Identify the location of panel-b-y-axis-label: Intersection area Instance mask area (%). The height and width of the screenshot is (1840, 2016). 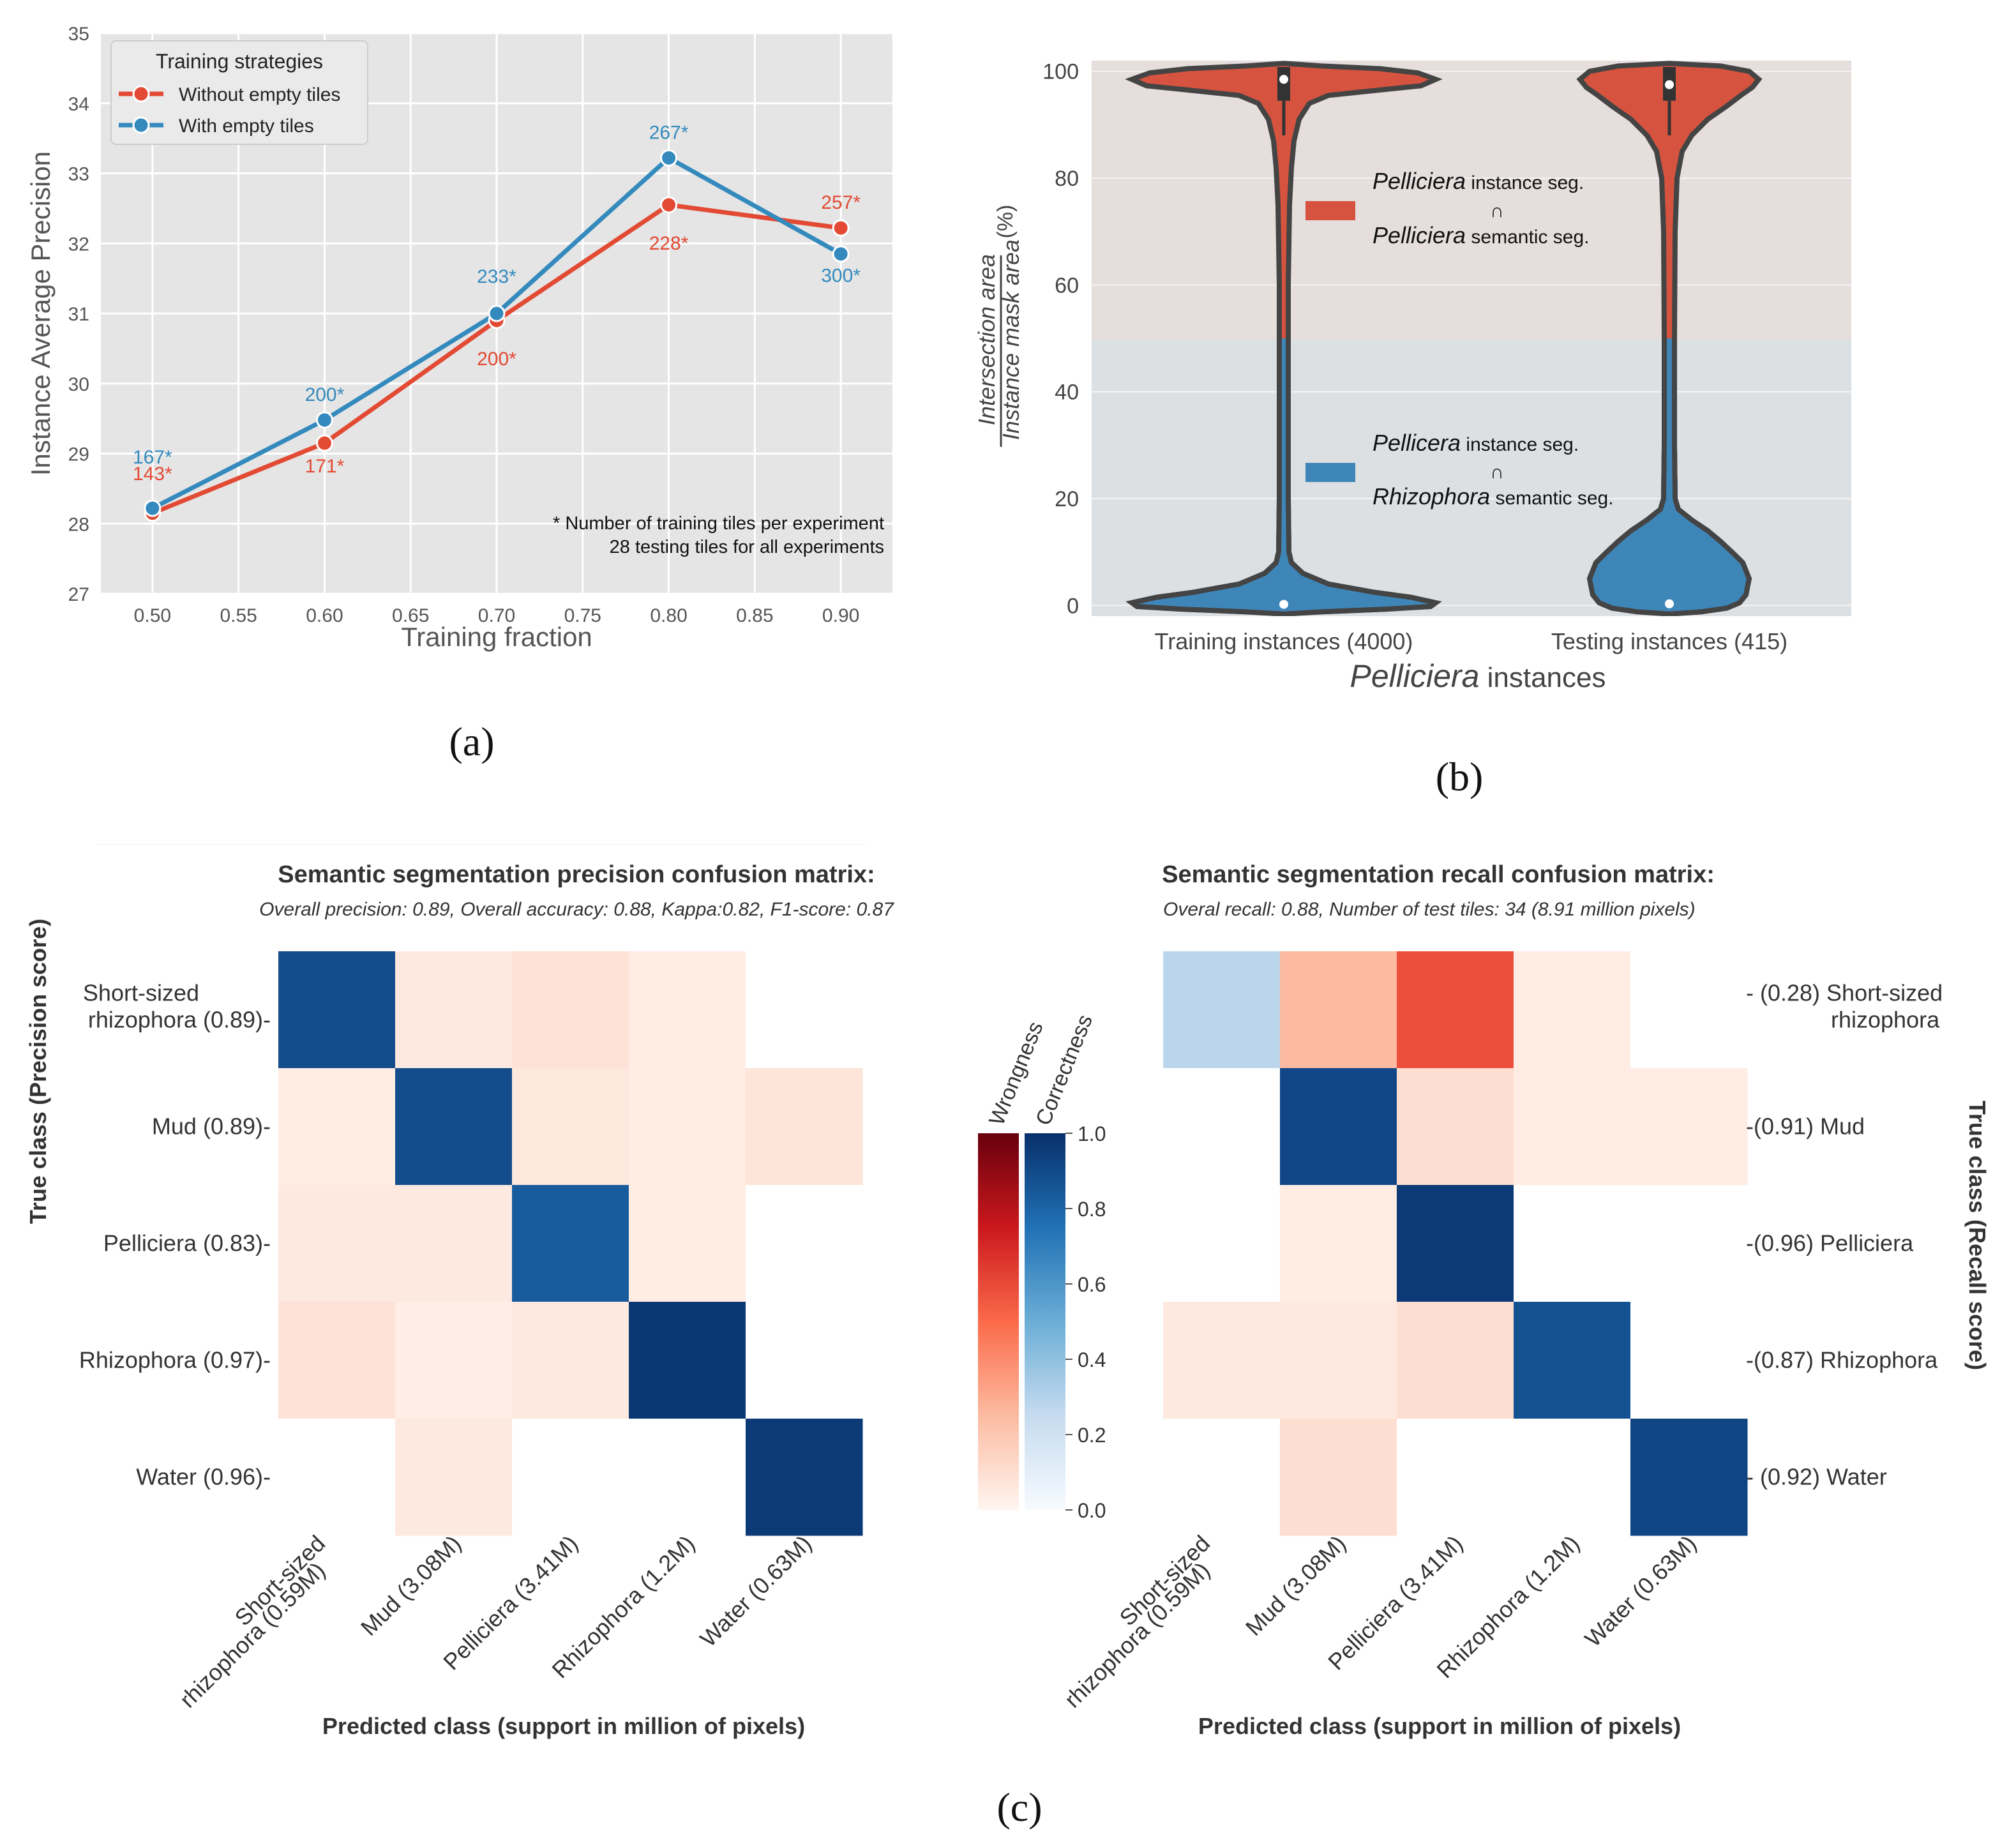
(999, 326).